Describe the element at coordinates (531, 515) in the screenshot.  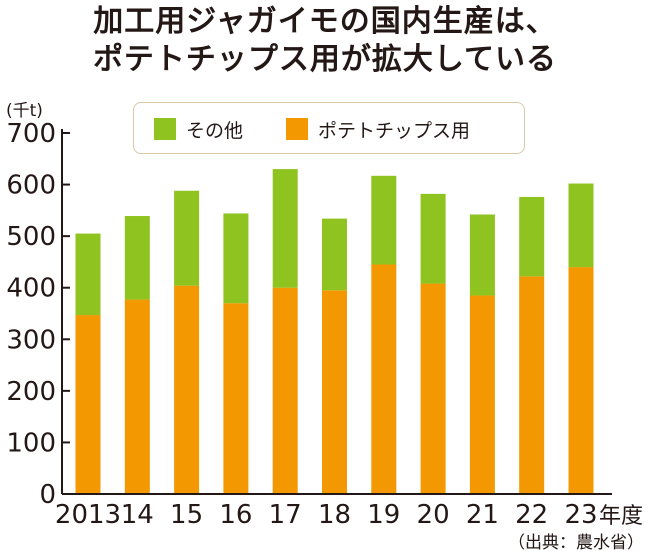
I see `x-tick-label: 22` at that location.